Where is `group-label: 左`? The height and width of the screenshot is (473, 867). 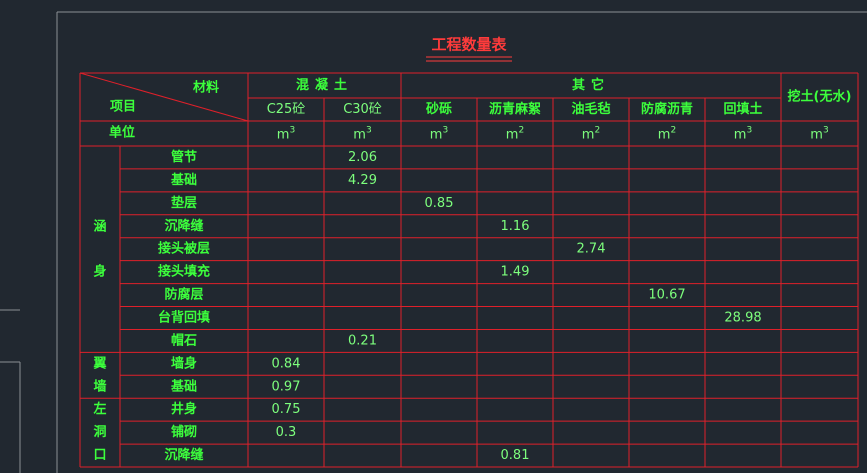 group-label: 左 is located at coordinates (99, 409).